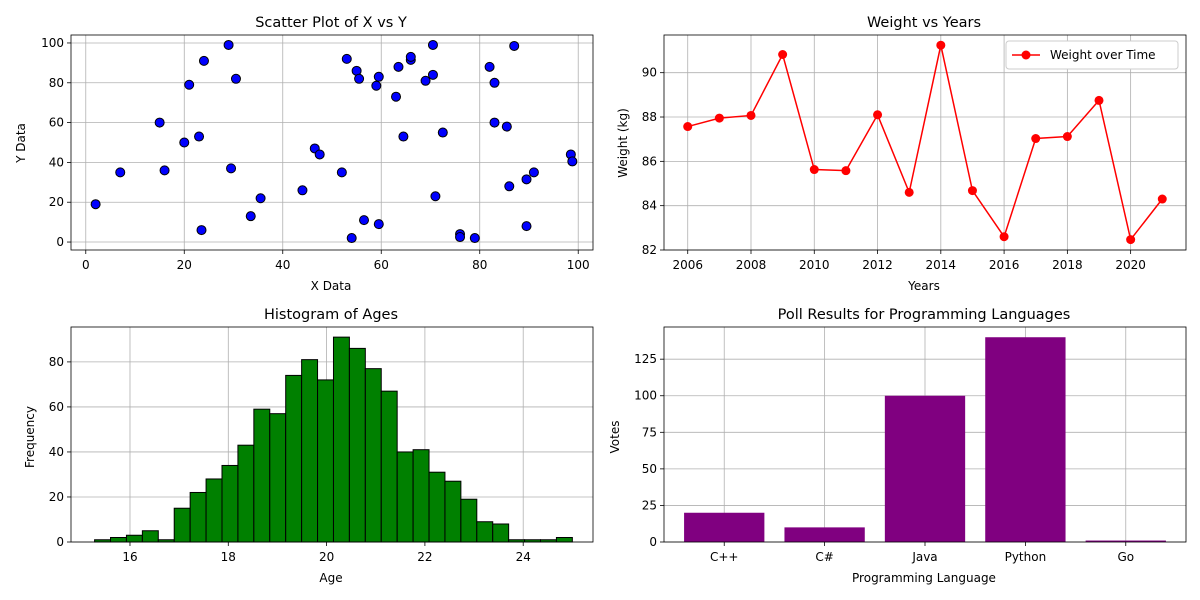 Image resolution: width=1200 pixels, height=600 pixels. Describe the element at coordinates (56, 362) in the screenshot. I see `y-tick-label: 80` at that location.